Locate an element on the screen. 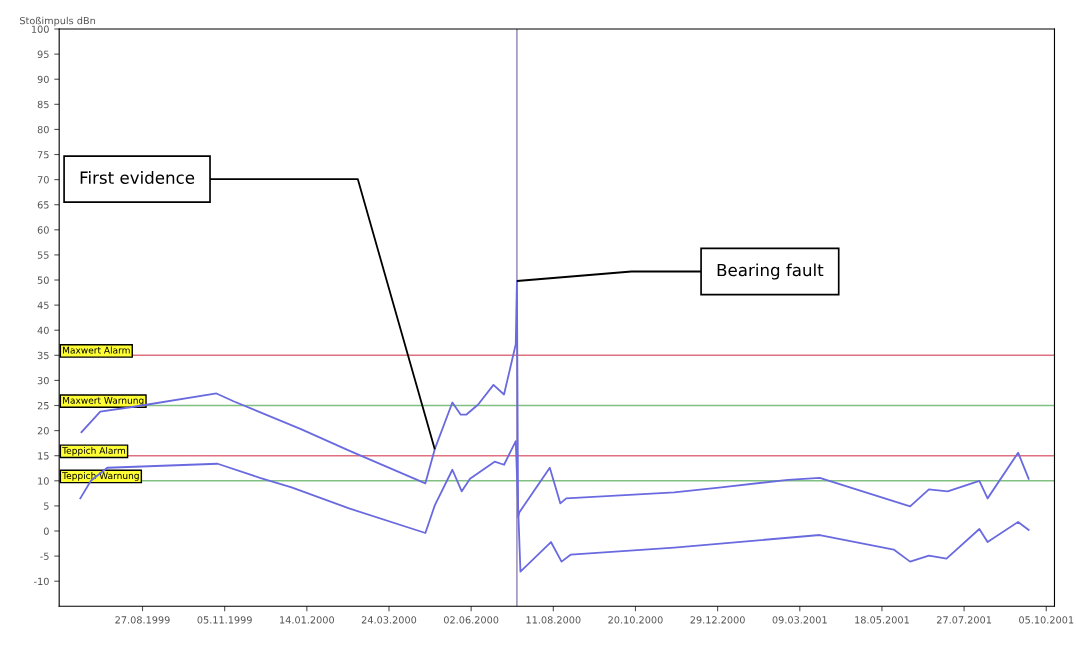 The image size is (1076, 645). x-tick-label: 27.07.2001 is located at coordinates (964, 620).